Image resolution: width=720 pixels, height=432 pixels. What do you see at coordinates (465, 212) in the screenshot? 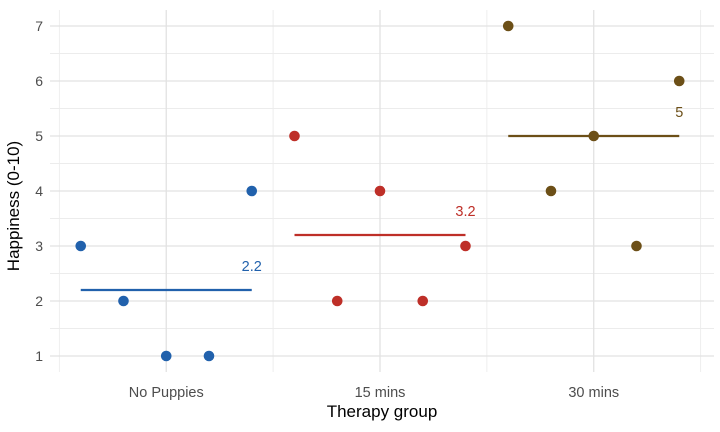
I see `mean-value-label: 3.2` at bounding box center [465, 212].